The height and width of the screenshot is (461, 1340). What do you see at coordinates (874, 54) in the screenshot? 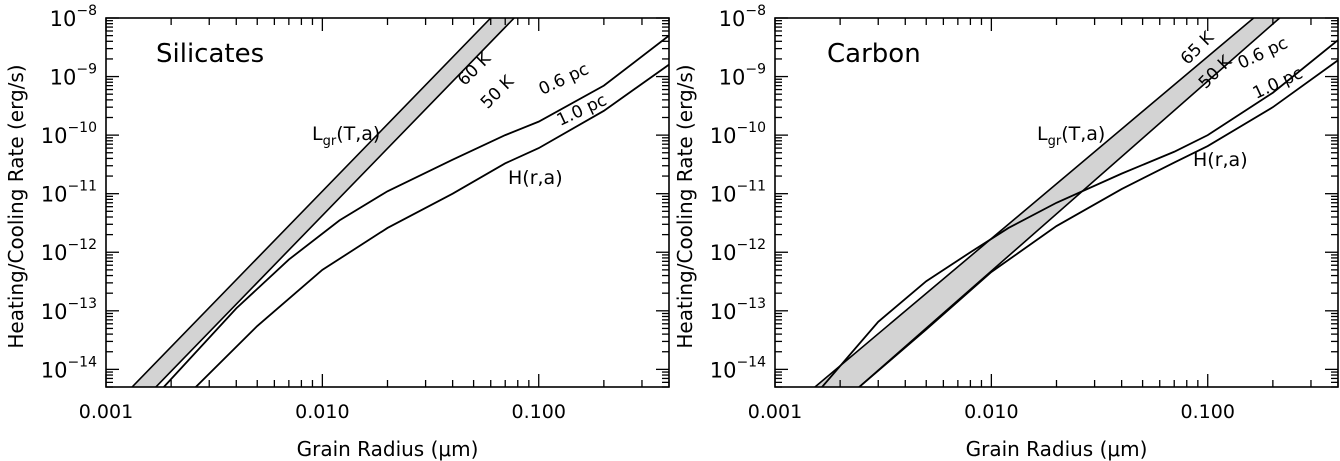
I see `panel-title: Carbon` at bounding box center [874, 54].